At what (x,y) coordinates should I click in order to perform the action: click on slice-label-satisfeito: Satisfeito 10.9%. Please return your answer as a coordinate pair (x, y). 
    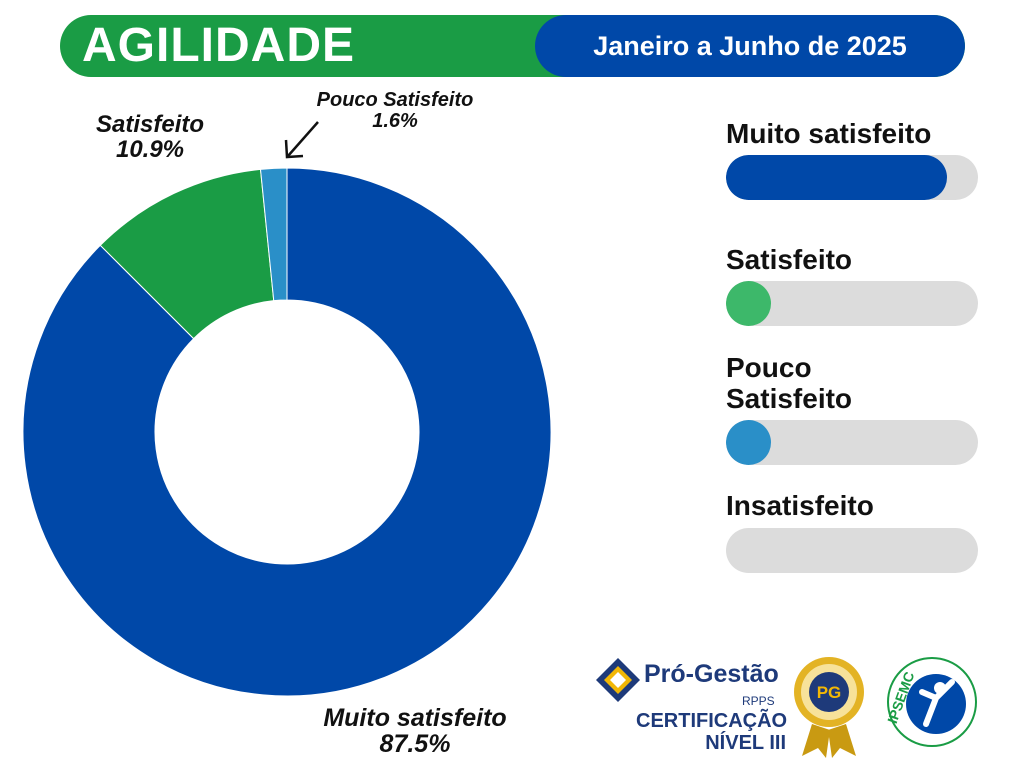
    Looking at the image, I should click on (150, 137).